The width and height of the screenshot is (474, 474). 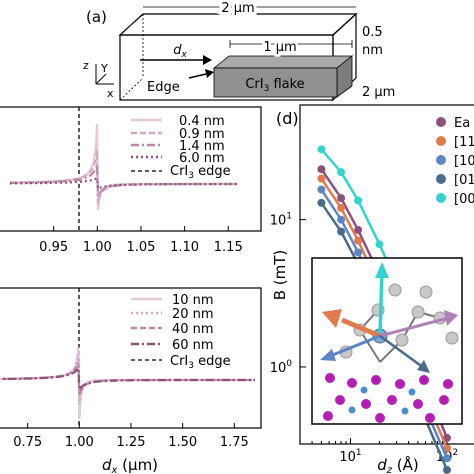 I want to click on x-tick-label: 1.05, so click(x=140, y=247).